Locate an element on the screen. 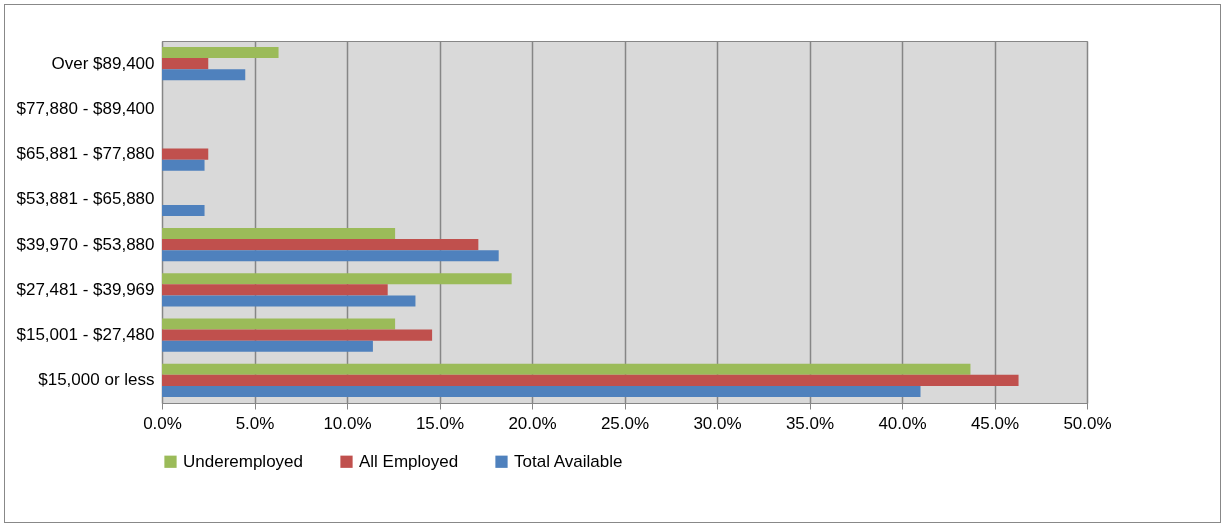 The image size is (1227, 529). y-tick-label: $15,000 or less is located at coordinates (96, 380).